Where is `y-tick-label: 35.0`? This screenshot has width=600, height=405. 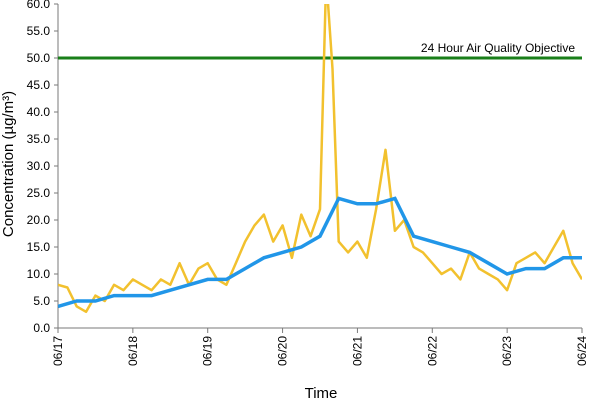 y-tick-label: 35.0 is located at coordinates (39, 139).